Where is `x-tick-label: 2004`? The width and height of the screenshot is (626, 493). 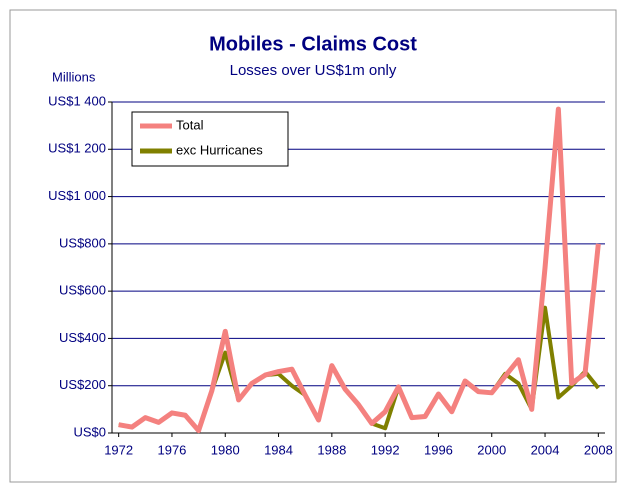 x-tick-label: 2004 is located at coordinates (545, 449).